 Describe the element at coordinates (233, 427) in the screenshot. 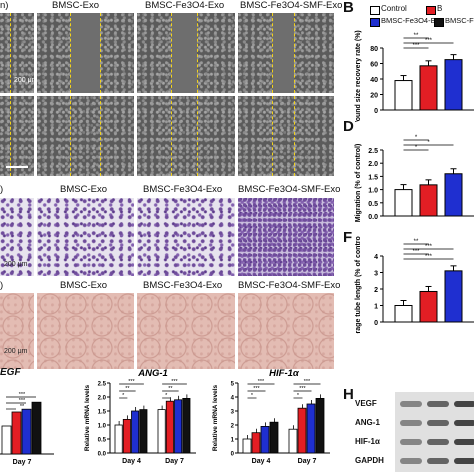

I see `y-tick-label: 2` at that location.